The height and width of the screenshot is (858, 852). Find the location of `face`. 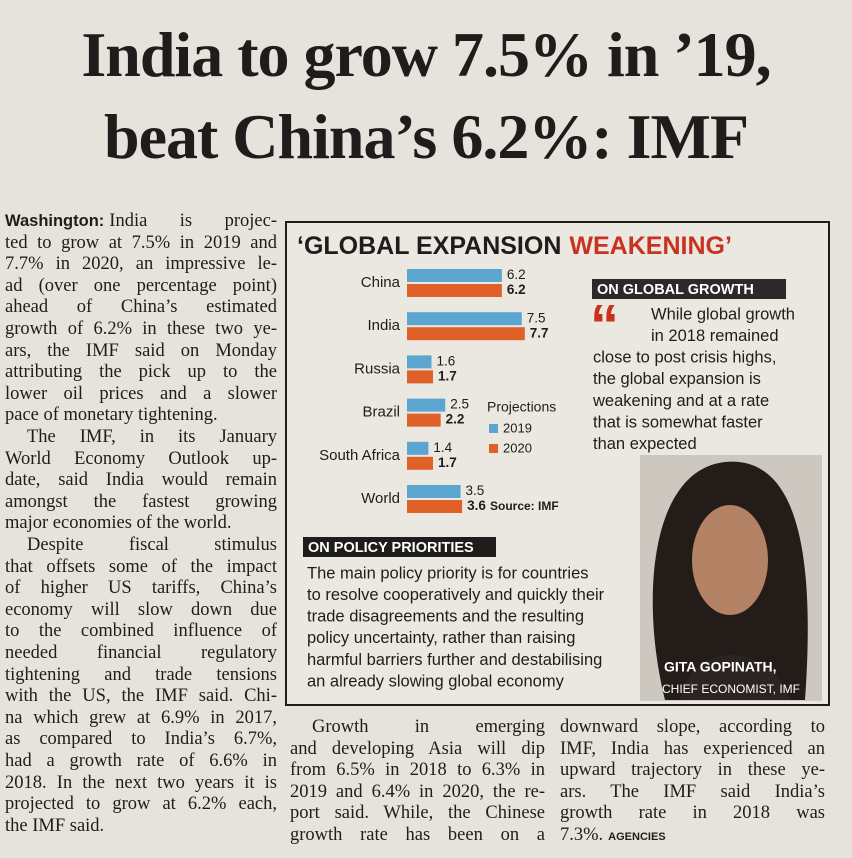

face is located at coordinates (730, 560).